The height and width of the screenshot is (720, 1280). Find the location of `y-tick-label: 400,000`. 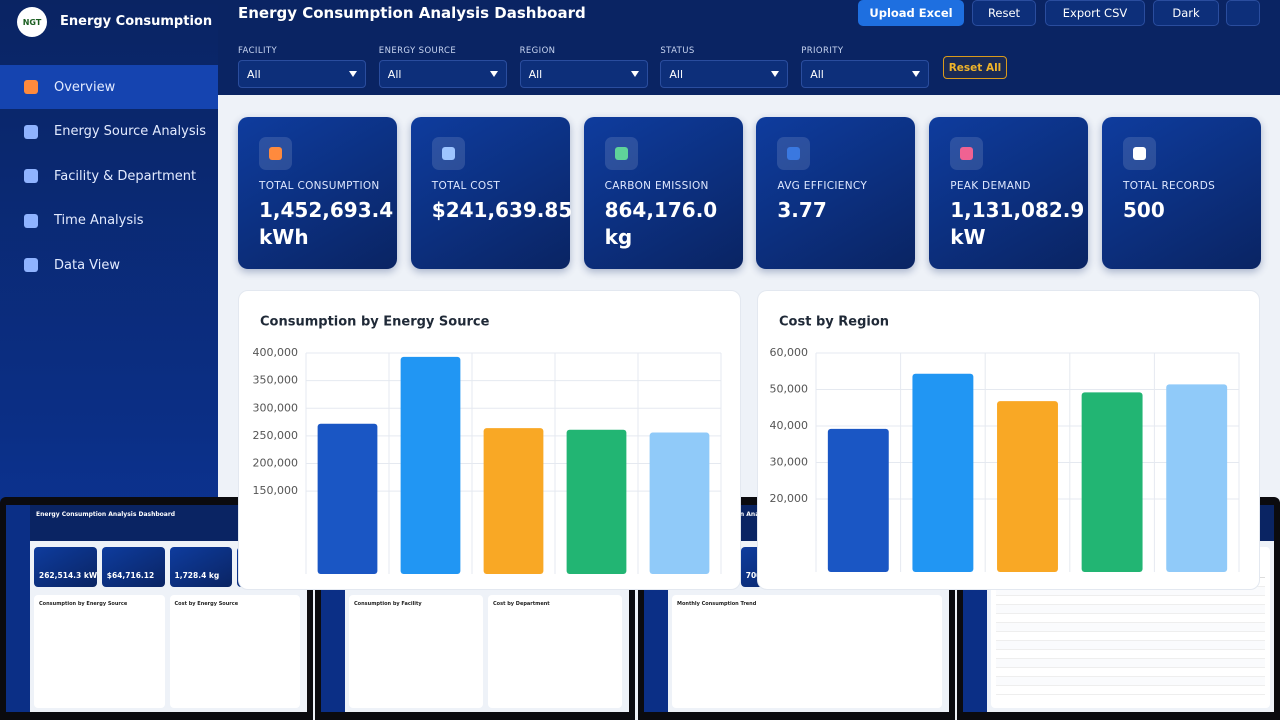

y-tick-label: 400,000 is located at coordinates (276, 352).